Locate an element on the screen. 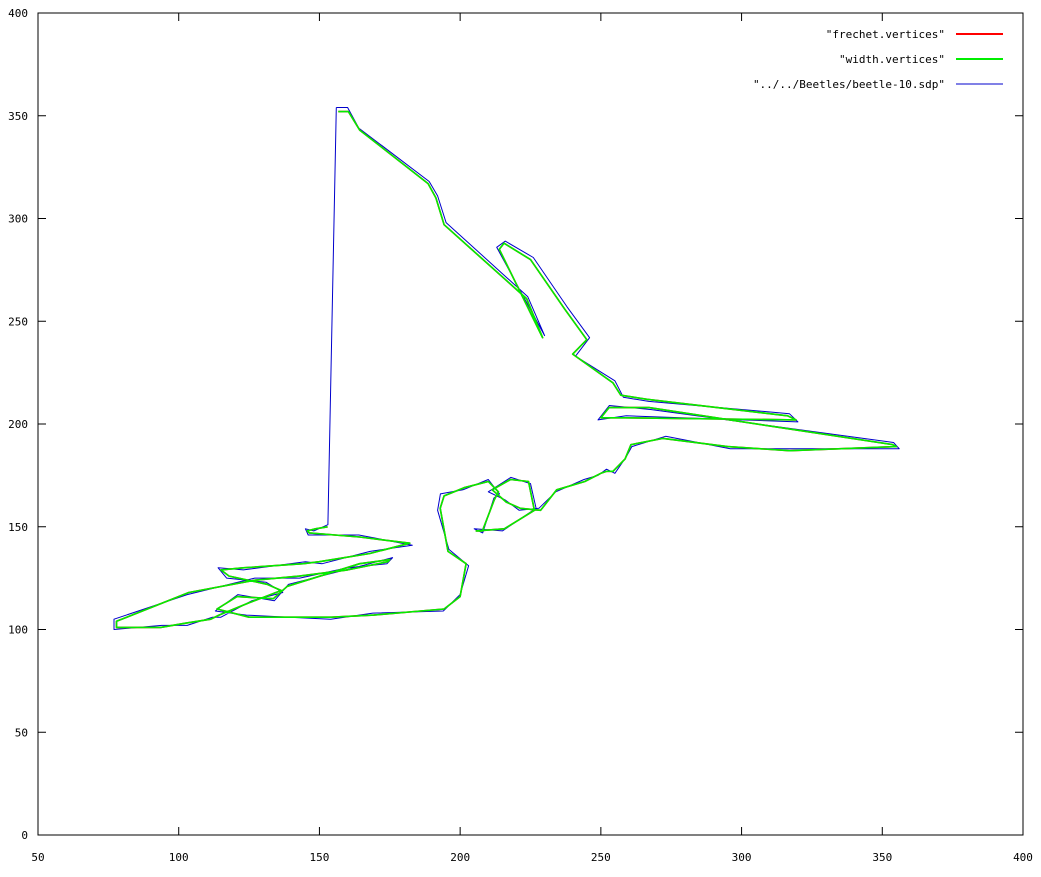 The height and width of the screenshot is (877, 1041). x-tick-label: 50 is located at coordinates (37, 857).